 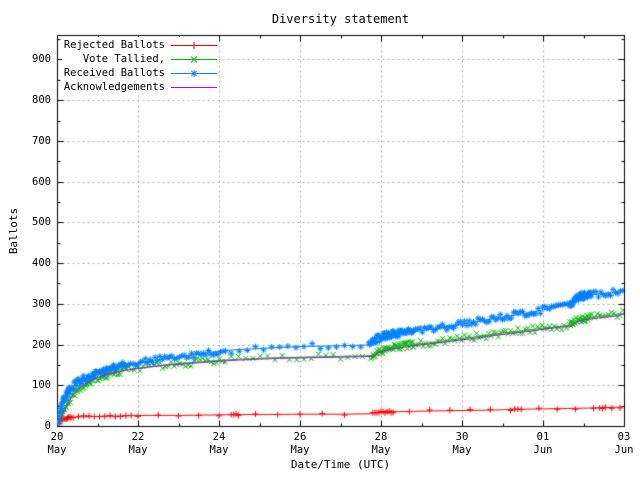 What do you see at coordinates (41, 100) in the screenshot?
I see `y-tick-label: 800` at bounding box center [41, 100].